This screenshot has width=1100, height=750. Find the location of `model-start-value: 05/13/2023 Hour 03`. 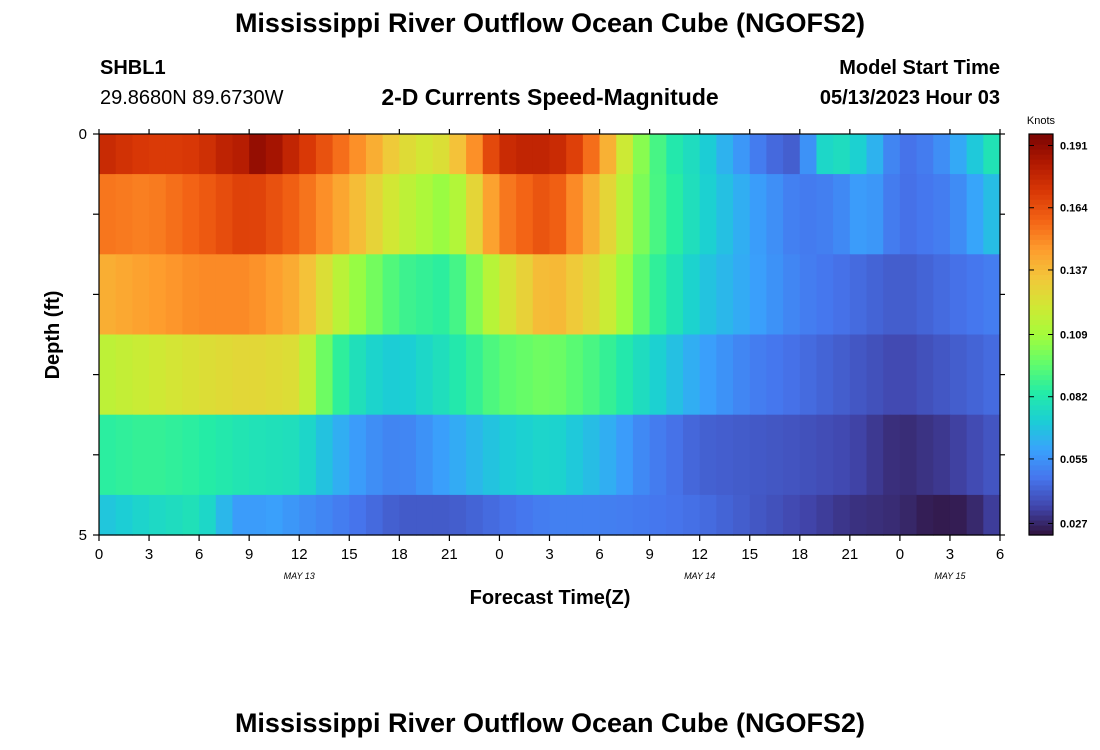

model-start-value: 05/13/2023 Hour 03 is located at coordinates (909, 98).